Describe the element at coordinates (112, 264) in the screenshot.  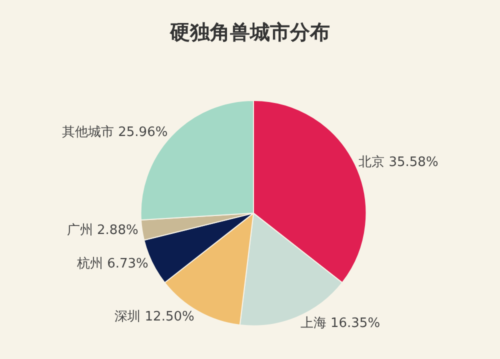
I see `slice-label: 杭州 6.73%` at that location.